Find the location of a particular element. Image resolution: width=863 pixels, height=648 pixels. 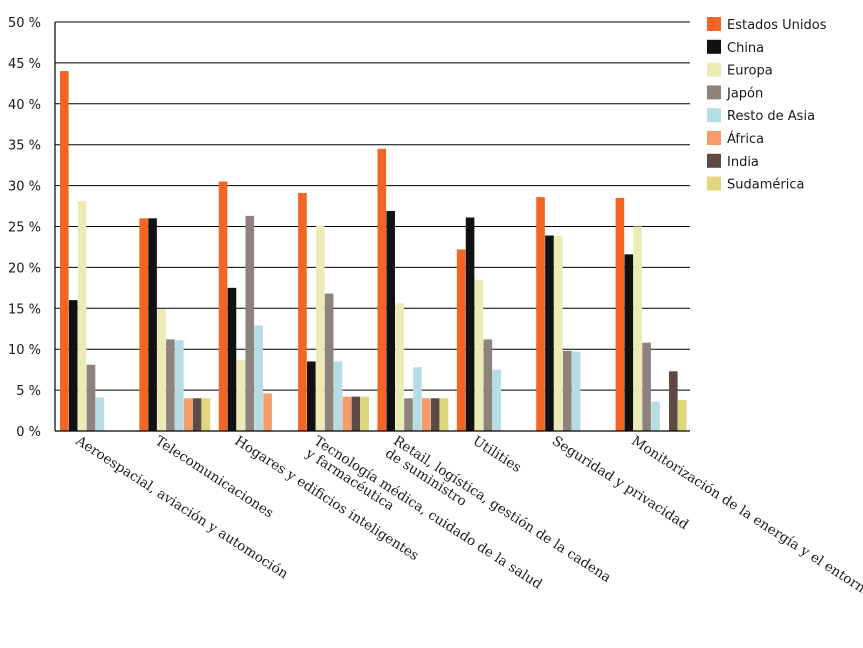

y-tick-label: 35 % is located at coordinates (24, 146).